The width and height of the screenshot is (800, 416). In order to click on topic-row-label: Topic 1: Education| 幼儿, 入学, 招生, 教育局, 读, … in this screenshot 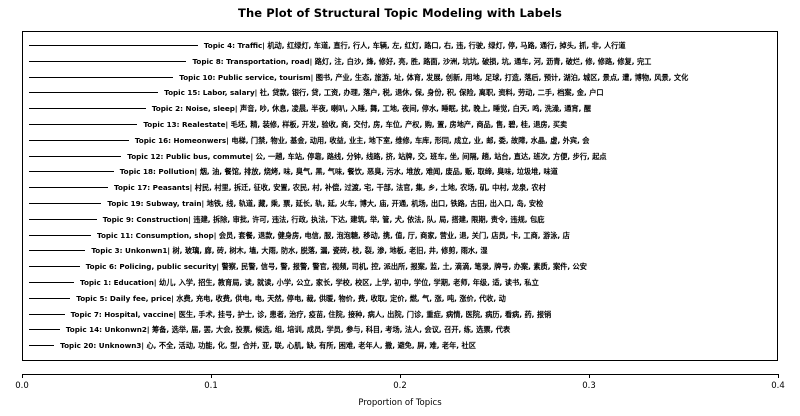, I will do `click(309, 282)`.